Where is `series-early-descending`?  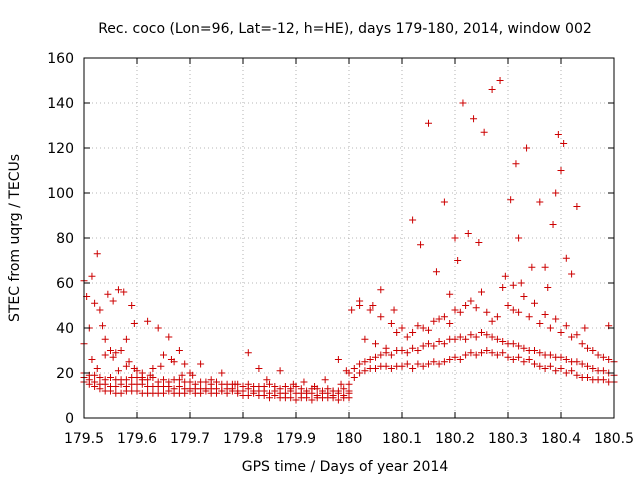 series-early-descending is located at coordinates (137, 313).